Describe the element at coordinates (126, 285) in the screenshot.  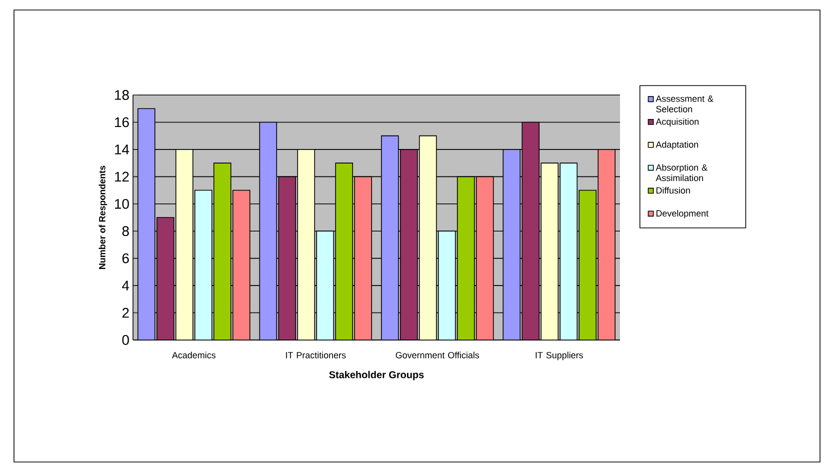
I see `y-tick-label: 4` at that location.